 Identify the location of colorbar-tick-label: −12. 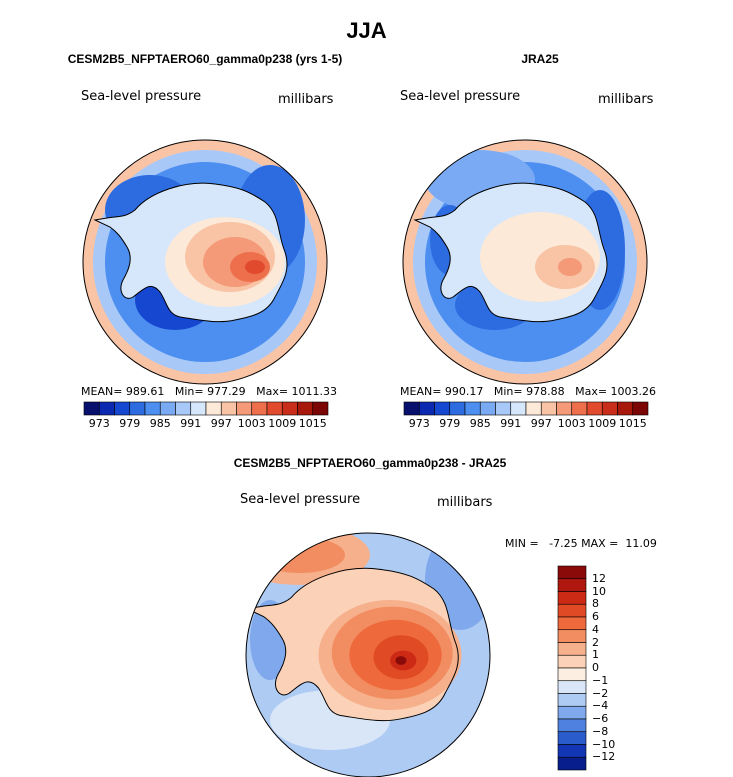
(604, 757).